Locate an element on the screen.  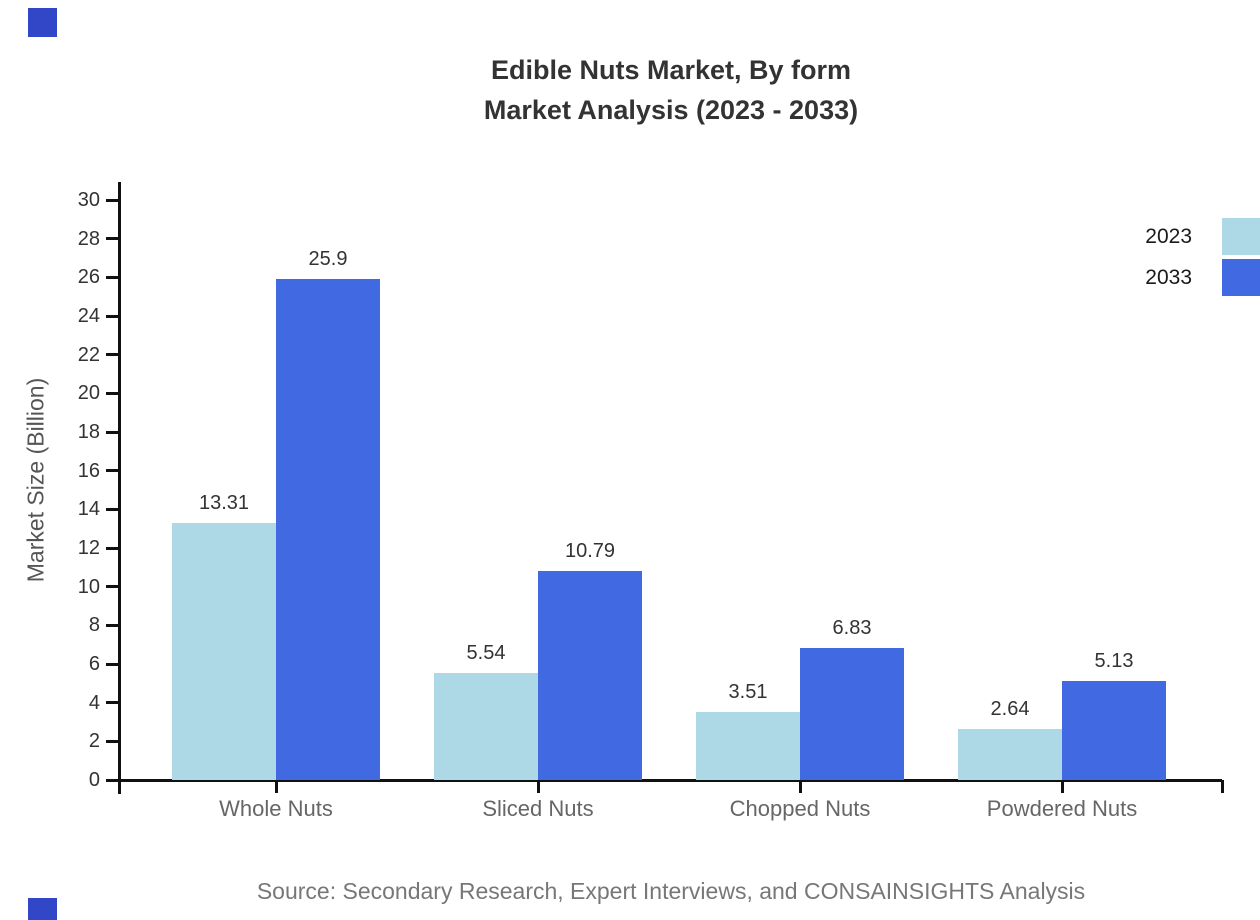
category-label: Whole Nuts is located at coordinates (276, 808).